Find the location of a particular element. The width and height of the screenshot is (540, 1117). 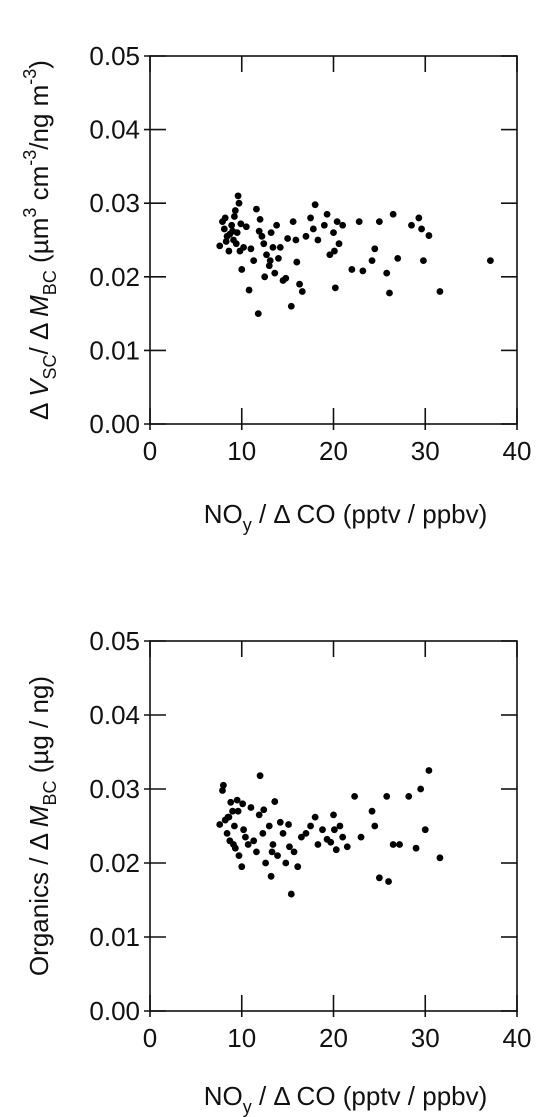

x-tick-label: 20 is located at coordinates (333, 1038).